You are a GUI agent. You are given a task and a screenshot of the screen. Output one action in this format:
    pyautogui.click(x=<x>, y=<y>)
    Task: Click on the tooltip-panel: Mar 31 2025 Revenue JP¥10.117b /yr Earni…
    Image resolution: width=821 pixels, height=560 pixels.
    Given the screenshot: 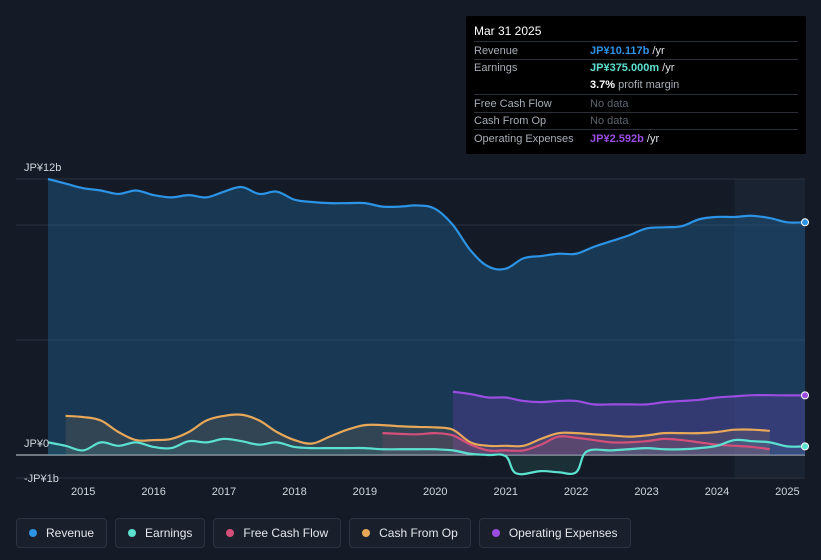 What is the action you would take?
    pyautogui.click(x=636, y=85)
    